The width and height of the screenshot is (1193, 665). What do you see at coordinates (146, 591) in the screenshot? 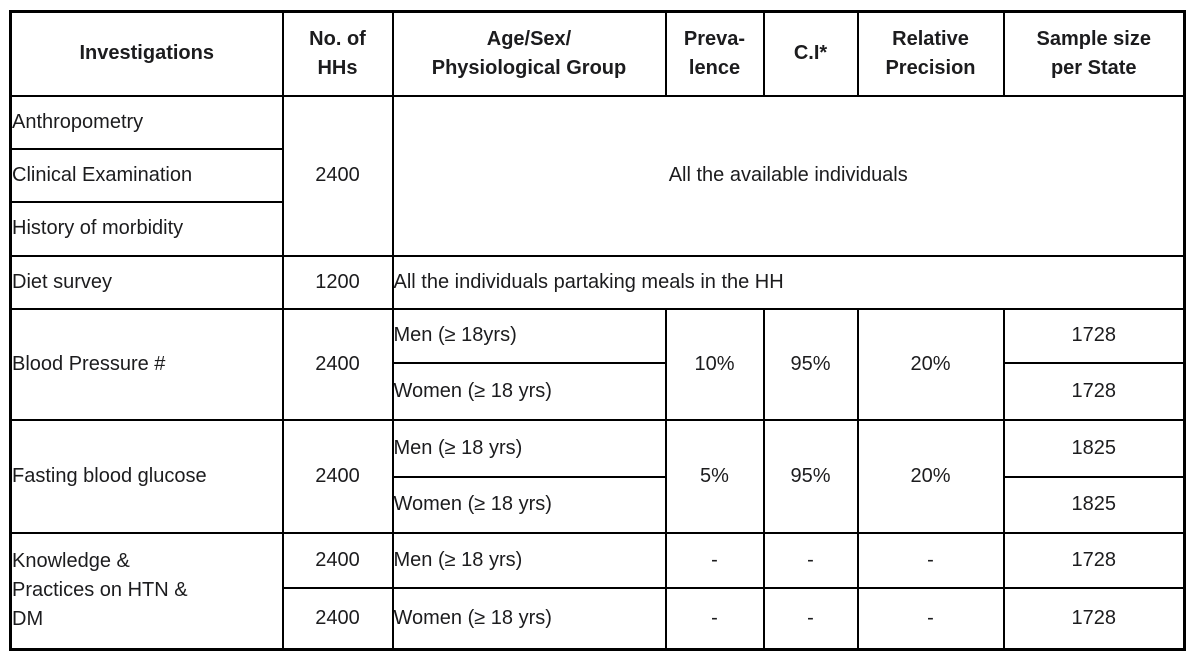
I see `cell-investigation-knowledge: Knowledge & Practices on HTN & DM` at bounding box center [146, 591].